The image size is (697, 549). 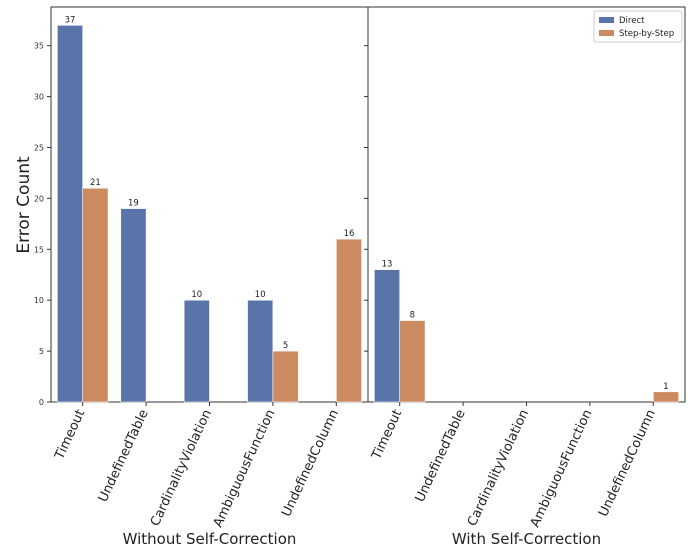 What do you see at coordinates (133, 305) in the screenshot?
I see `bar-direct-undefinedtable` at bounding box center [133, 305].